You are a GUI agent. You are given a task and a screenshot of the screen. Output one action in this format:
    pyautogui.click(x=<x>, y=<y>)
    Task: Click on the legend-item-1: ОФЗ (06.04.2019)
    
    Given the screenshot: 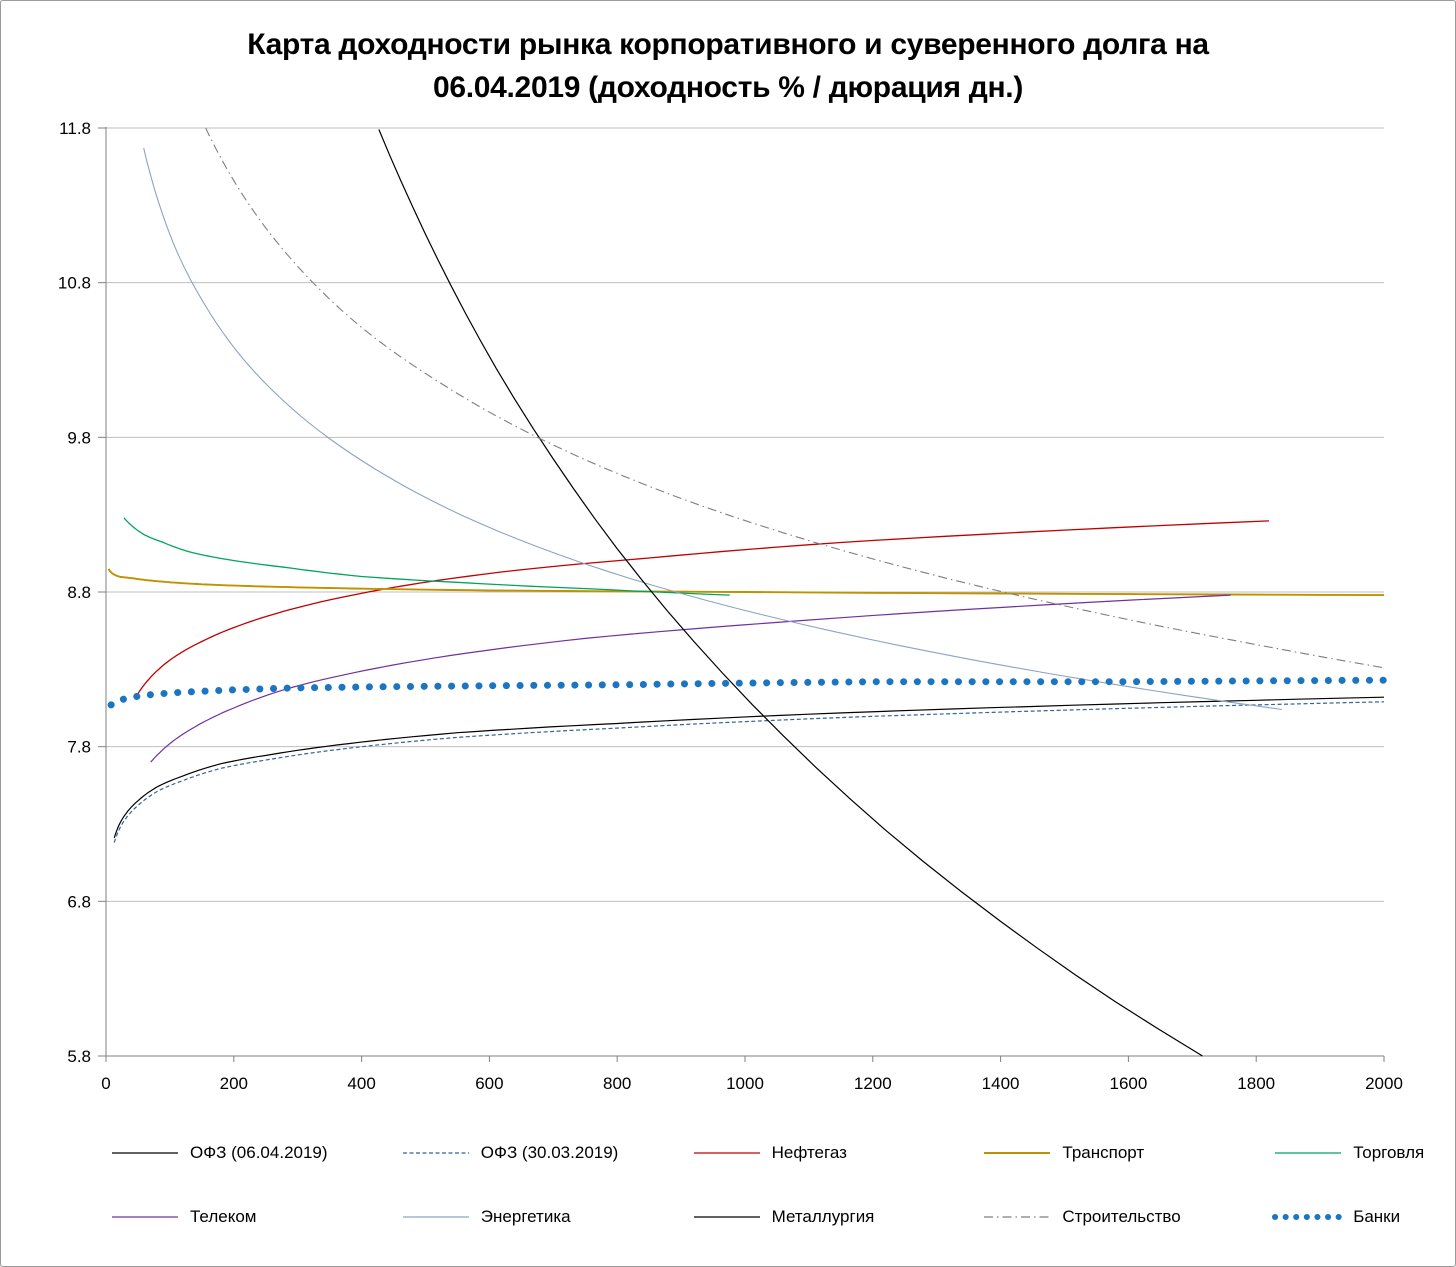 What is the action you would take?
    pyautogui.click(x=164, y=1153)
    